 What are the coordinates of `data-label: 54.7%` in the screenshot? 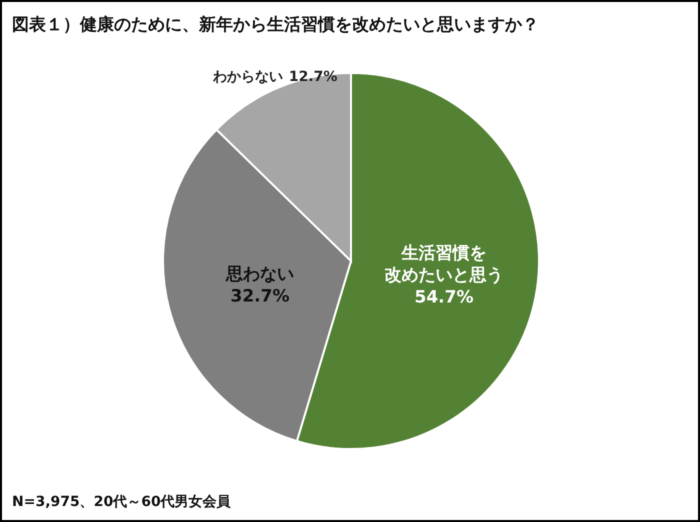 It's located at (444, 298).